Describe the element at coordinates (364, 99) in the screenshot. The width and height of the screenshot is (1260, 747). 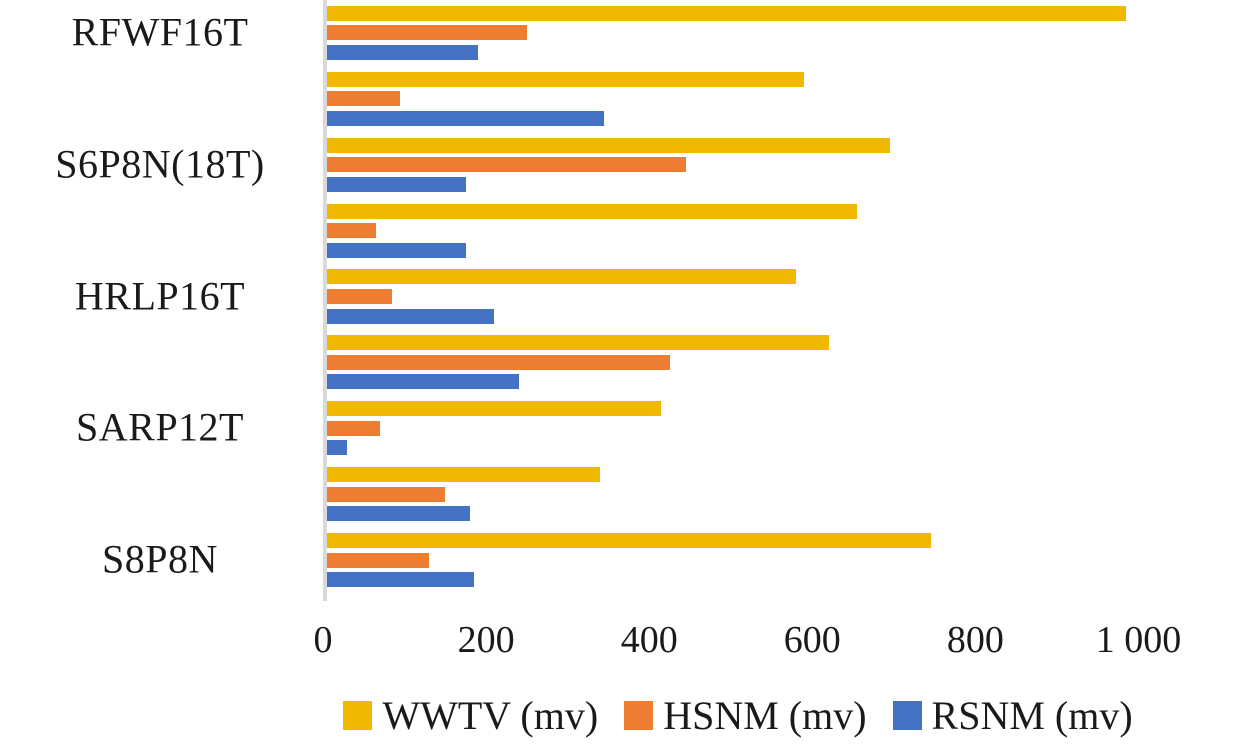
I see `bar-group2-hsnm` at that location.